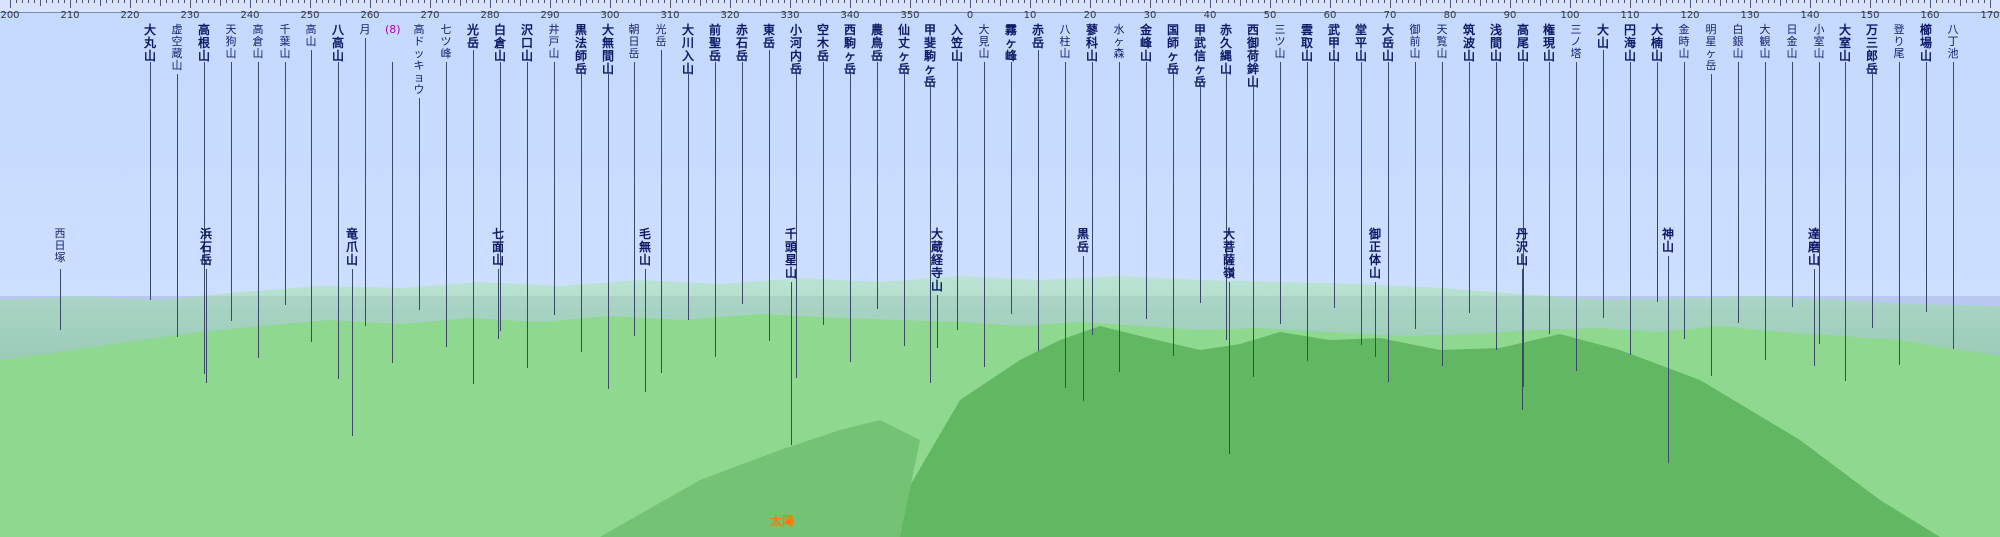  Describe the element at coordinates (351, 247) in the screenshot. I see `peak-label: 竜爪山` at that location.